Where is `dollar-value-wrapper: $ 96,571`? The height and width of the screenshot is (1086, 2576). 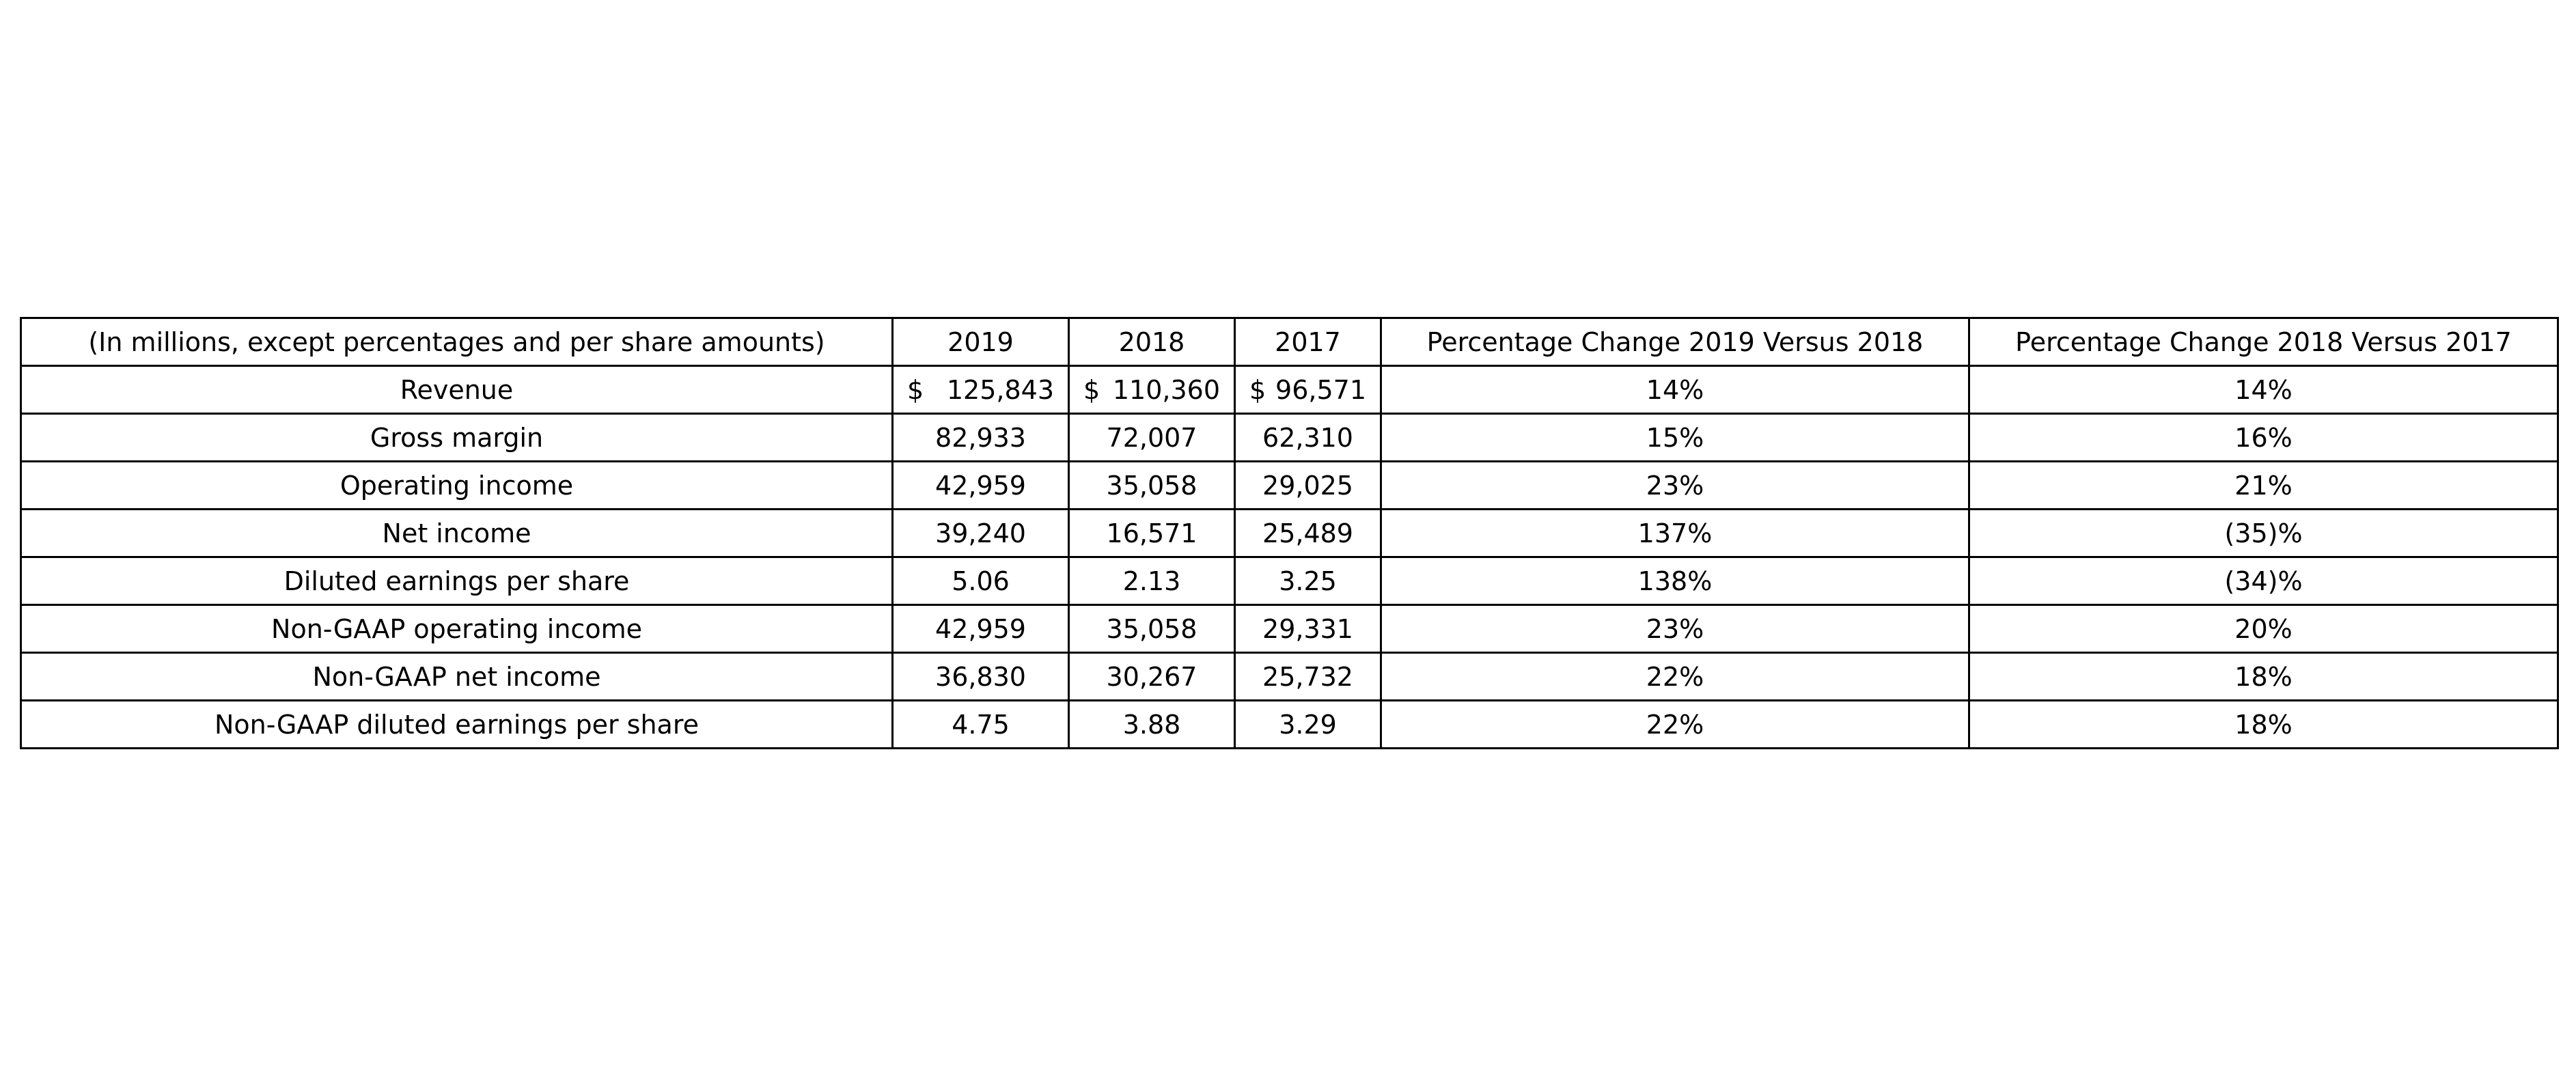
dollar-value-wrapper: $ 96,571 is located at coordinates (1308, 390).